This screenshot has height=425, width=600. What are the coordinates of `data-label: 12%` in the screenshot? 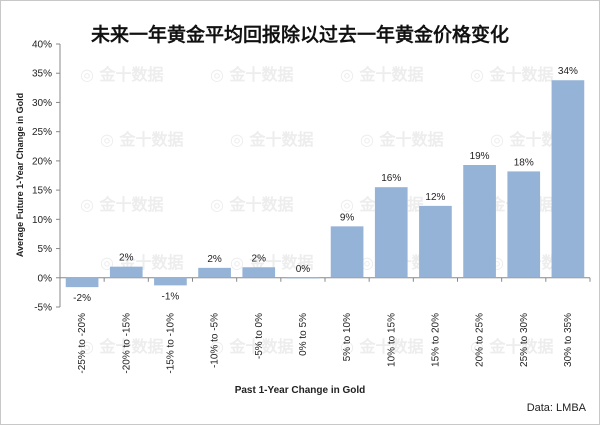 It's located at (435, 197).